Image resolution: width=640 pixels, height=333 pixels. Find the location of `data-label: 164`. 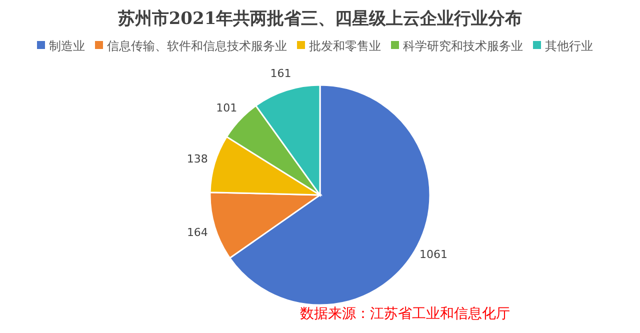

data-label: 164 is located at coordinates (197, 232).